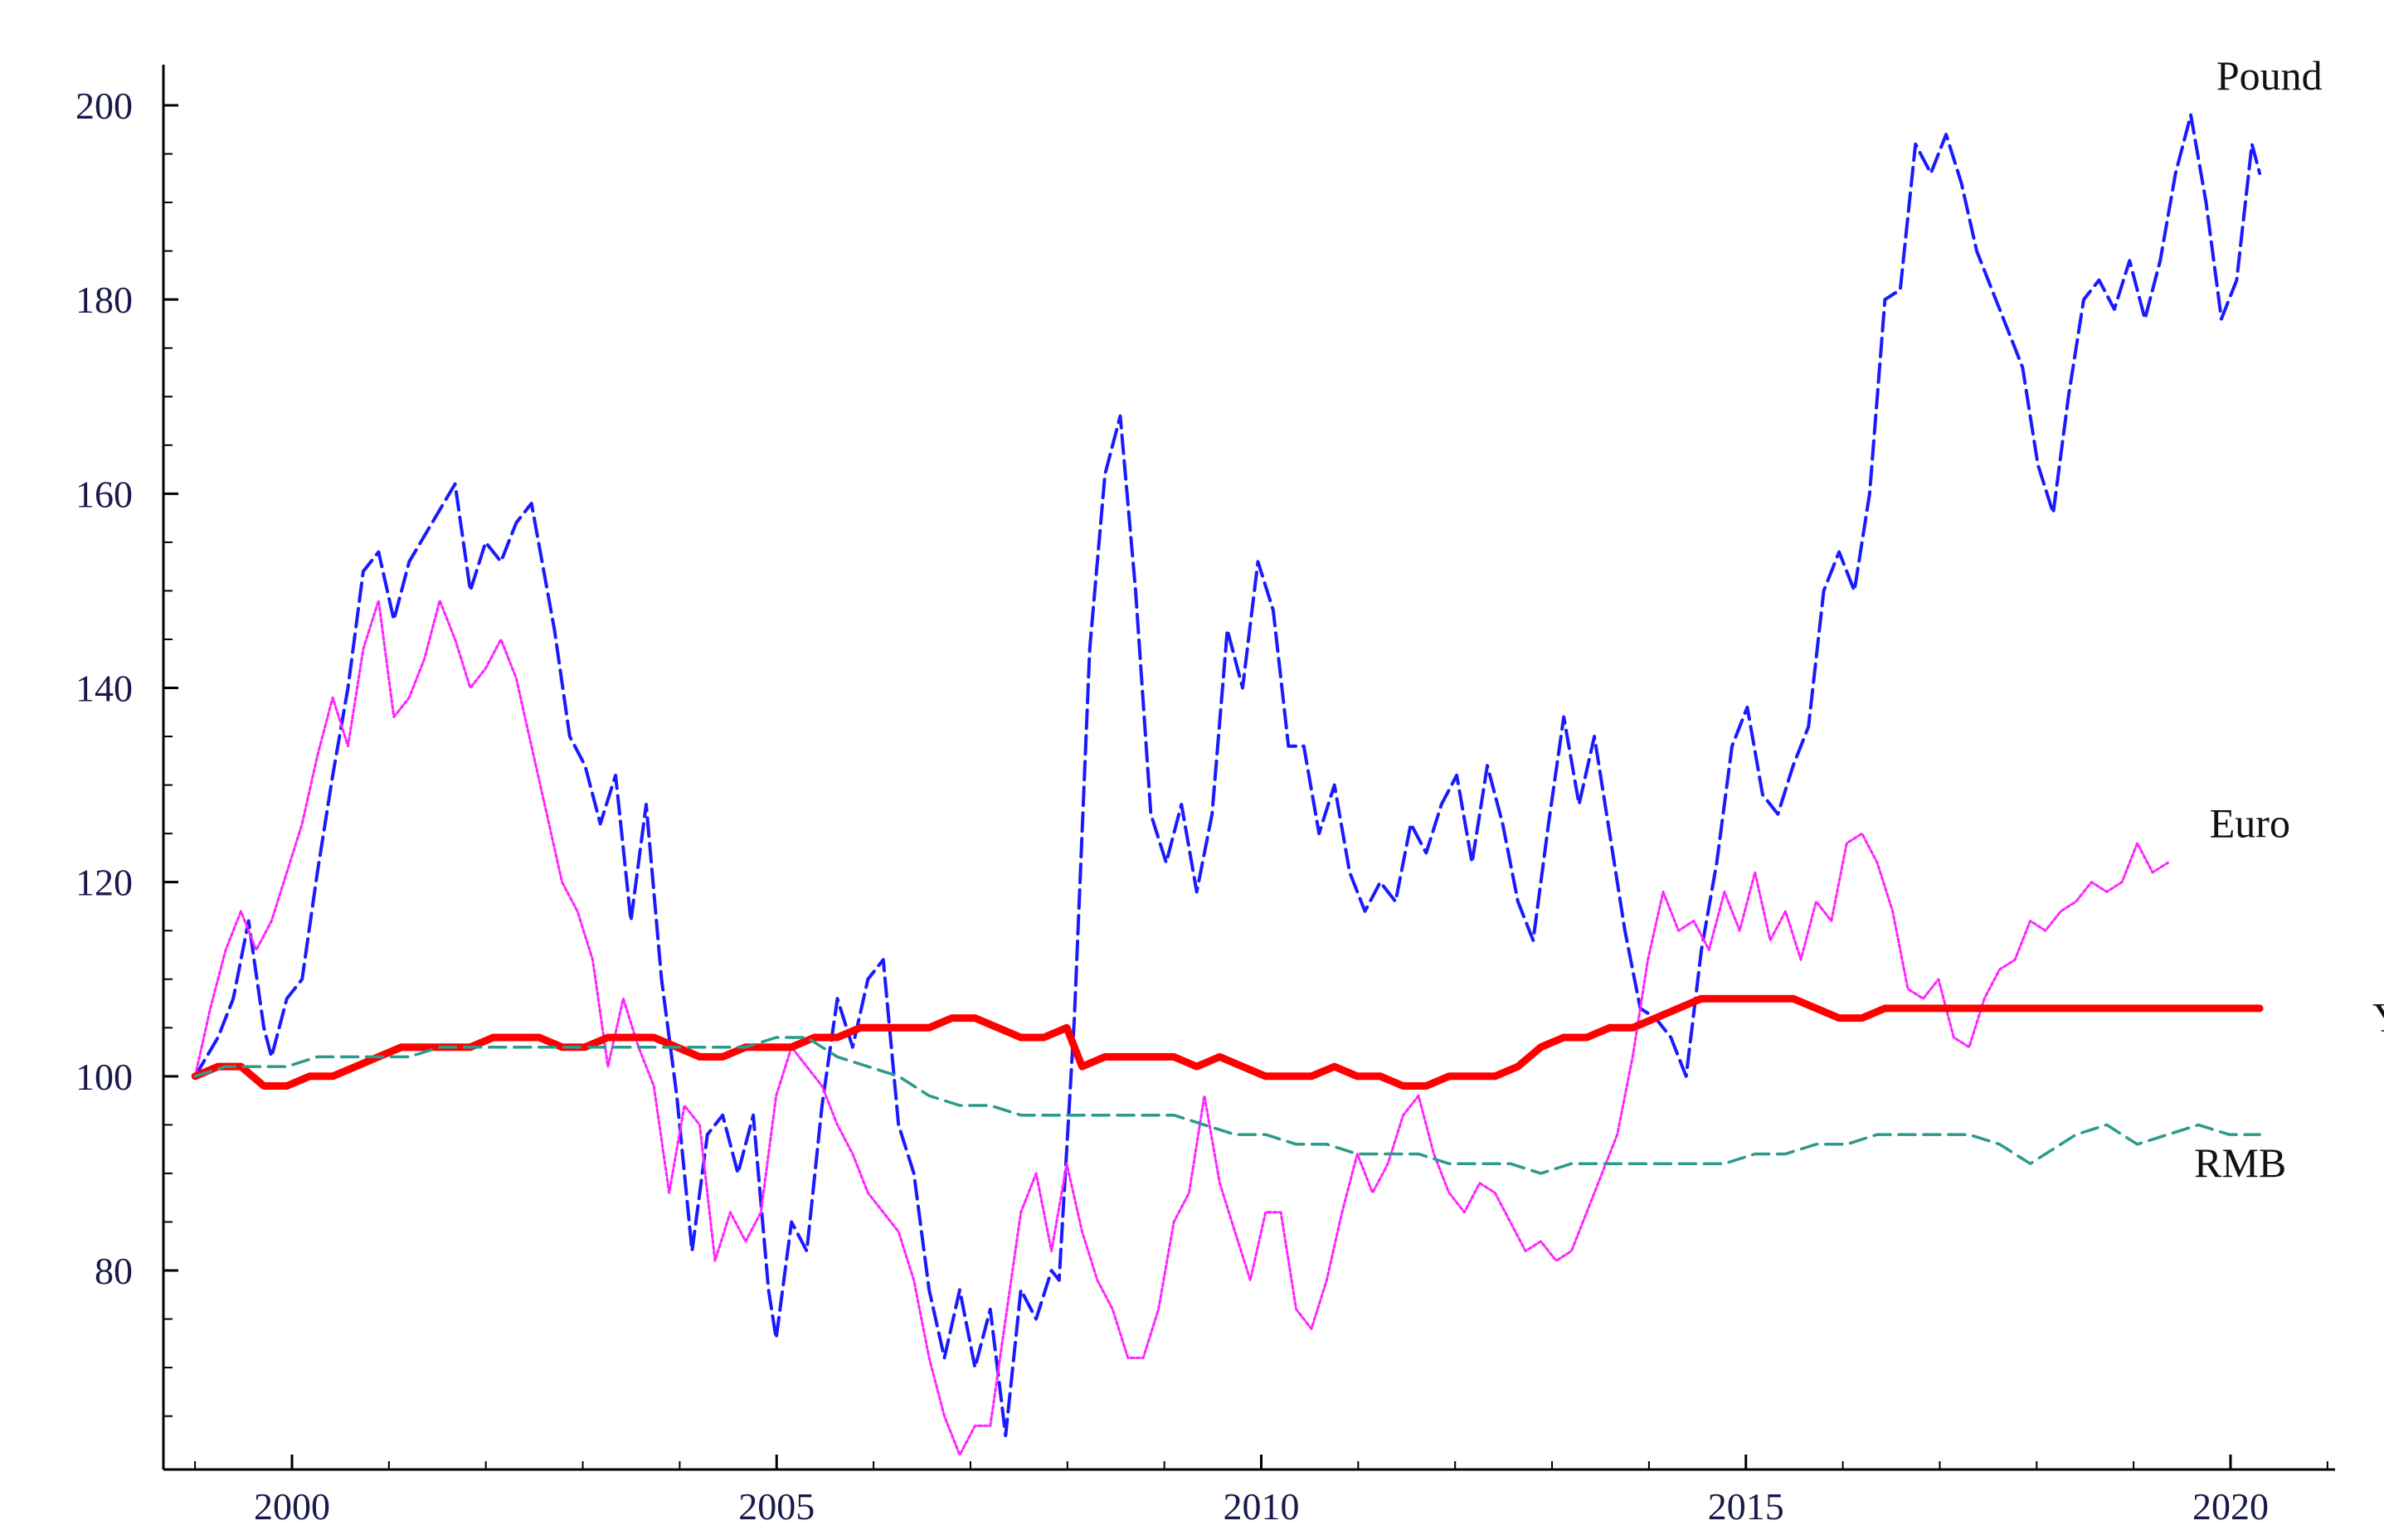  I want to click on y-tick-label-100: 100, so click(104, 1077).